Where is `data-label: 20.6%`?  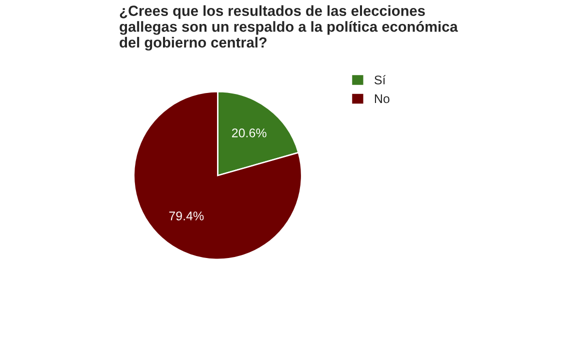 data-label: 20.6% is located at coordinates (249, 133).